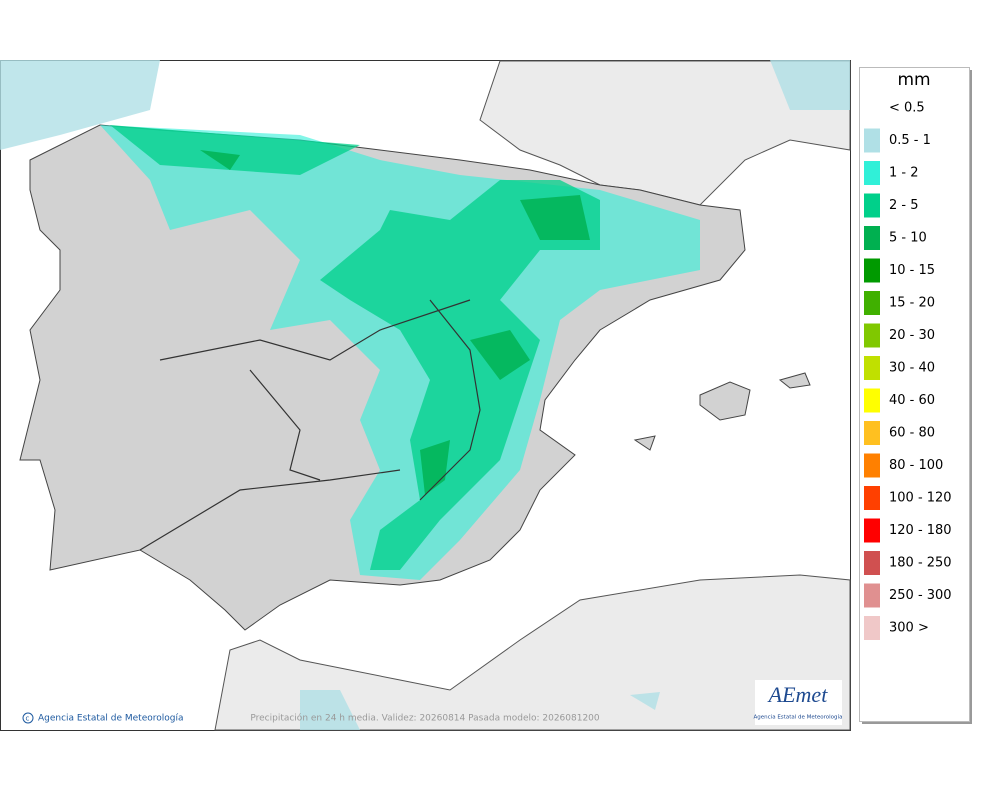 This screenshot has width=1000, height=790. Describe the element at coordinates (798, 694) in the screenshot. I see `logo-name: AEmet` at that location.